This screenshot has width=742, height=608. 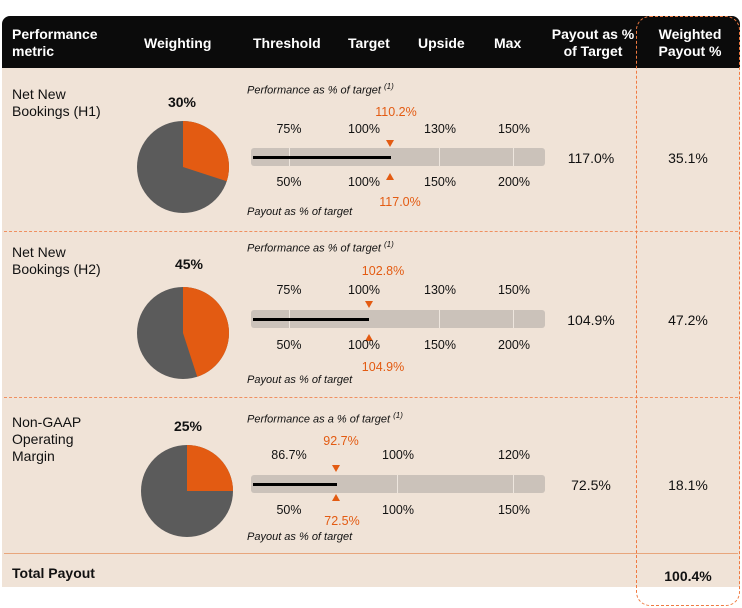 What do you see at coordinates (56, 111) in the screenshot?
I see `metric-line: Bookings (H1)` at bounding box center [56, 111].